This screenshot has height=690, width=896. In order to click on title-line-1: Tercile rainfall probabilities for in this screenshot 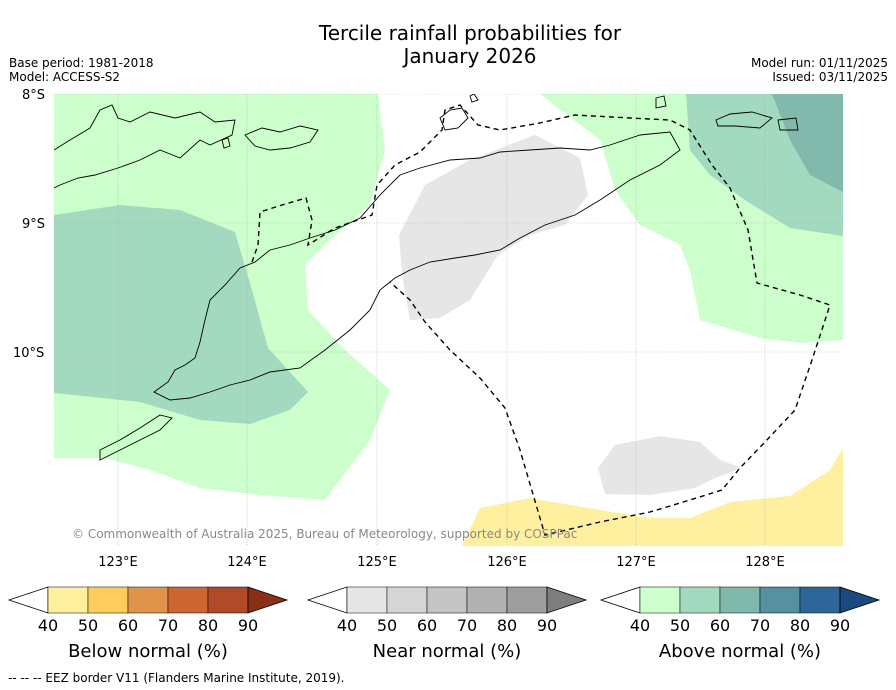, I will do `click(470, 33)`.